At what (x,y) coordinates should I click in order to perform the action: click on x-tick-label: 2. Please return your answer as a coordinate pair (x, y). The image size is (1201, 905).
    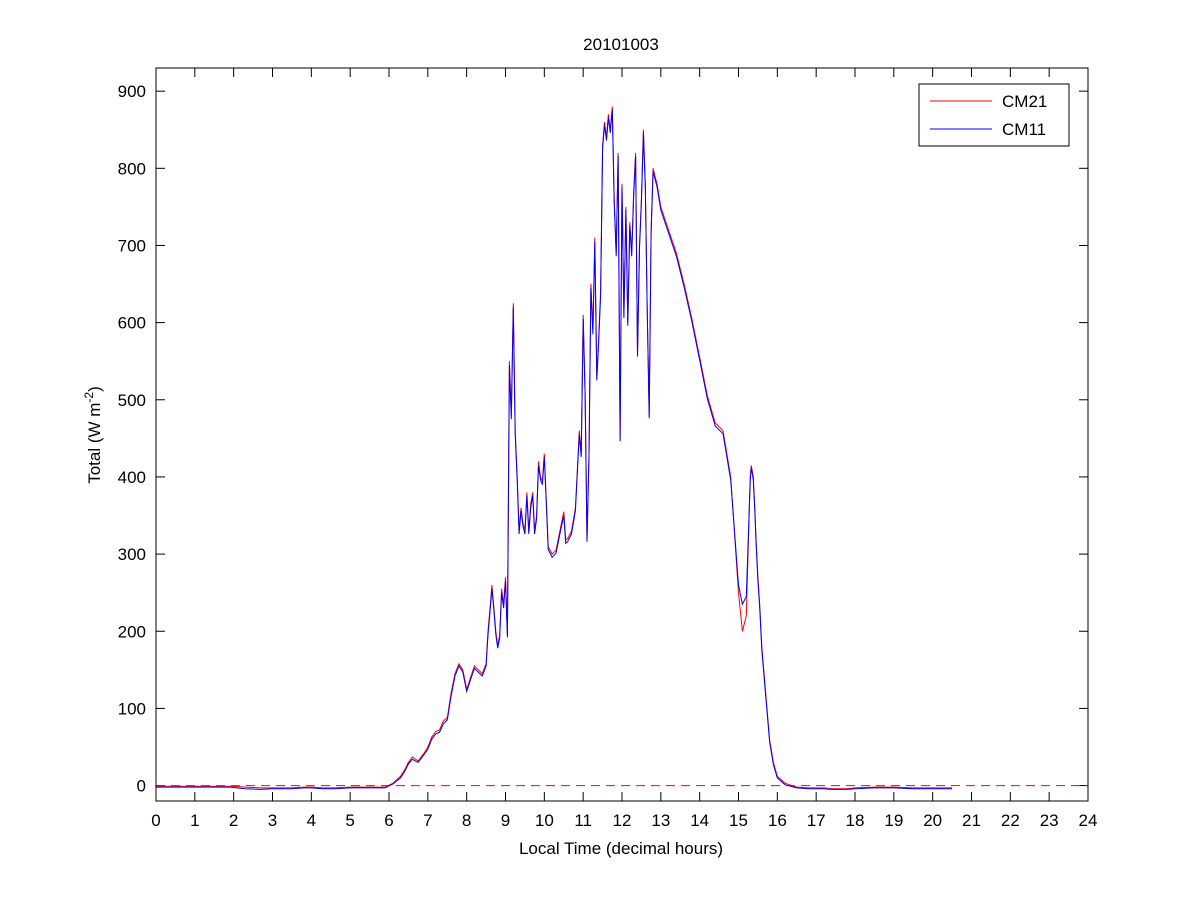
    Looking at the image, I should click on (233, 820).